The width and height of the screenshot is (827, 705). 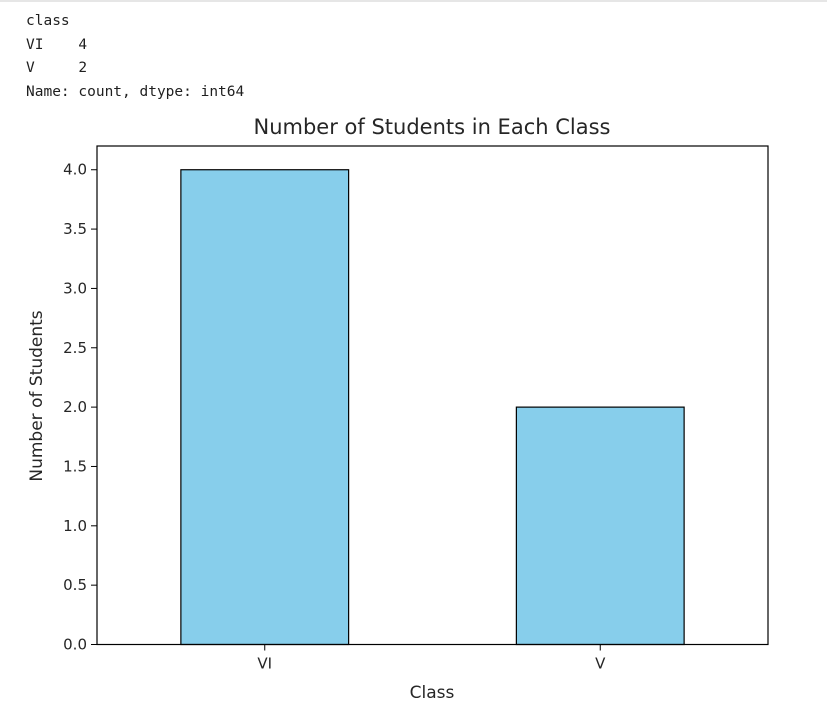 I want to click on output-line: class, so click(x=48, y=21).